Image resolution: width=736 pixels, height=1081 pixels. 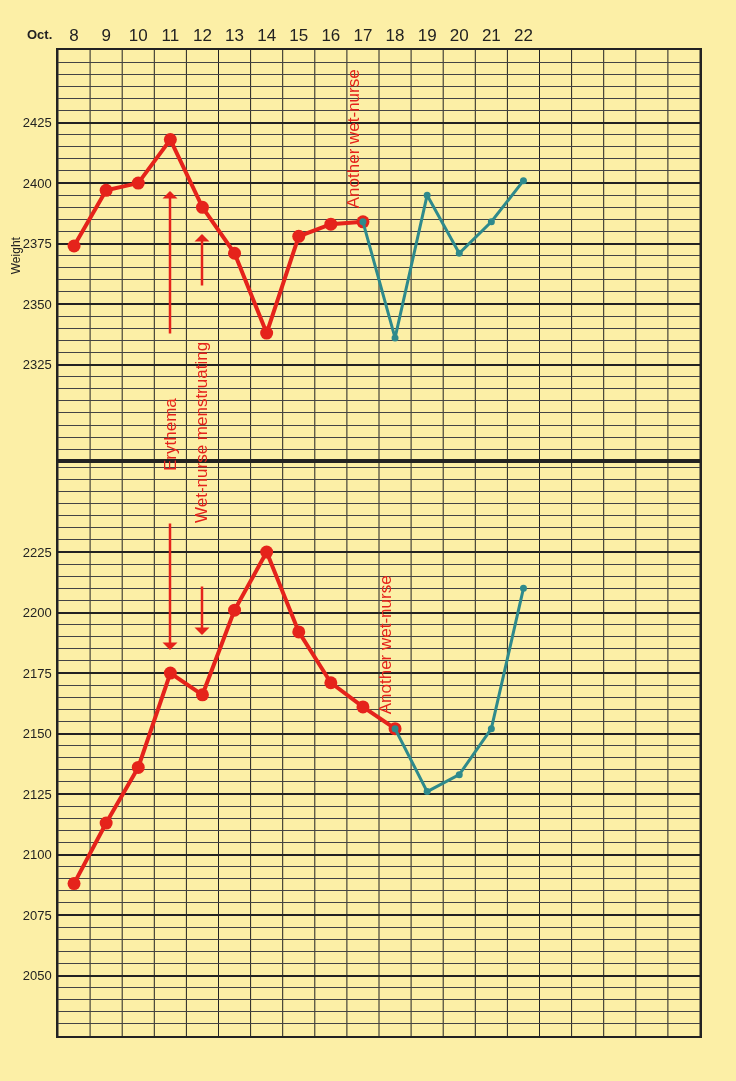 I want to click on x-tick-label: 19, so click(x=427, y=36).